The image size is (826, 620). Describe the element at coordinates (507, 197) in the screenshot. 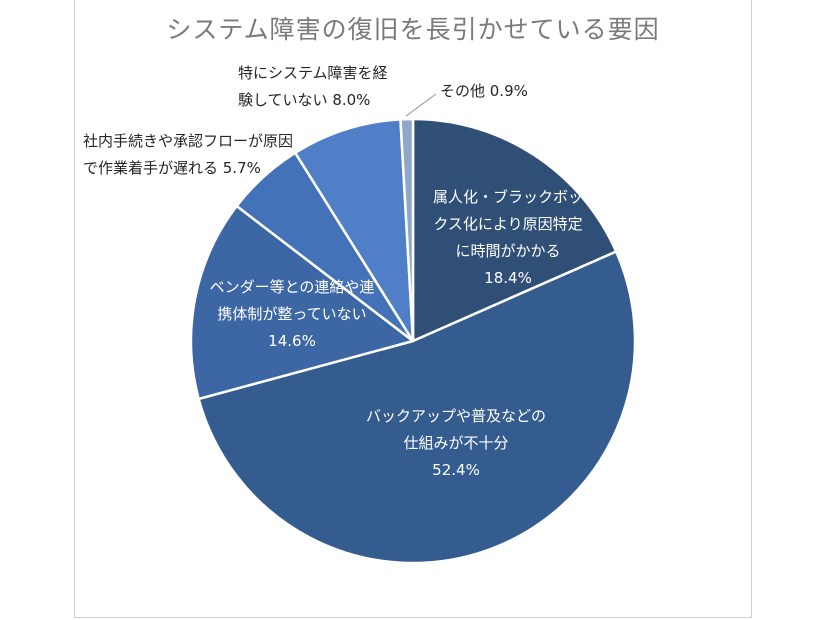

I see `slice-label-0-line-0: 属人化・ブラックボッ` at that location.